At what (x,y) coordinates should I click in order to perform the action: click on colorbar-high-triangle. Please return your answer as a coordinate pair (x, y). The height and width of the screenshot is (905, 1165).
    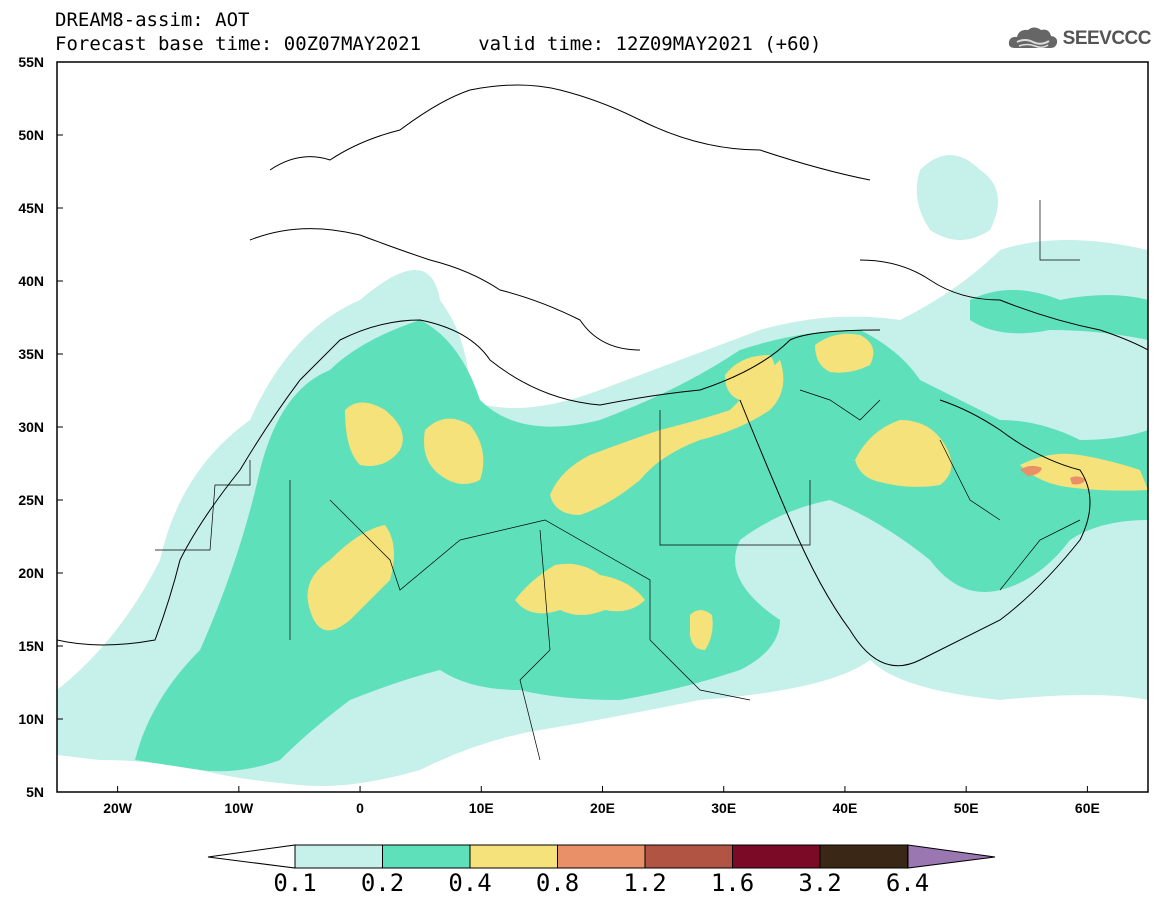
    Looking at the image, I should click on (951, 856).